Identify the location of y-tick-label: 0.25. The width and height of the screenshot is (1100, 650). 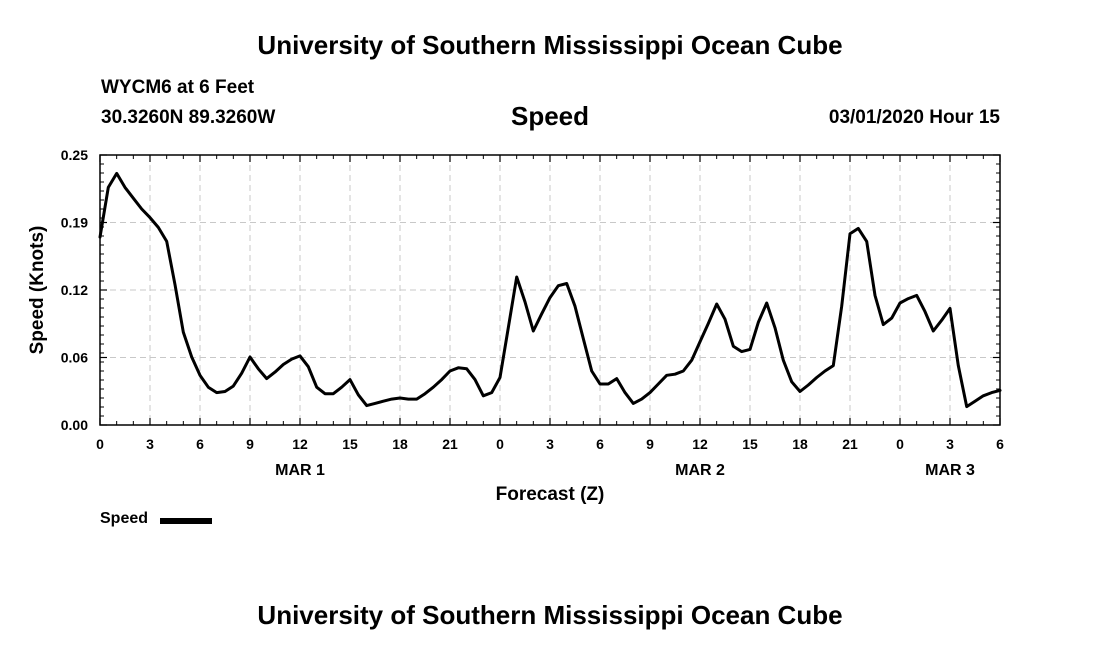
(74, 155).